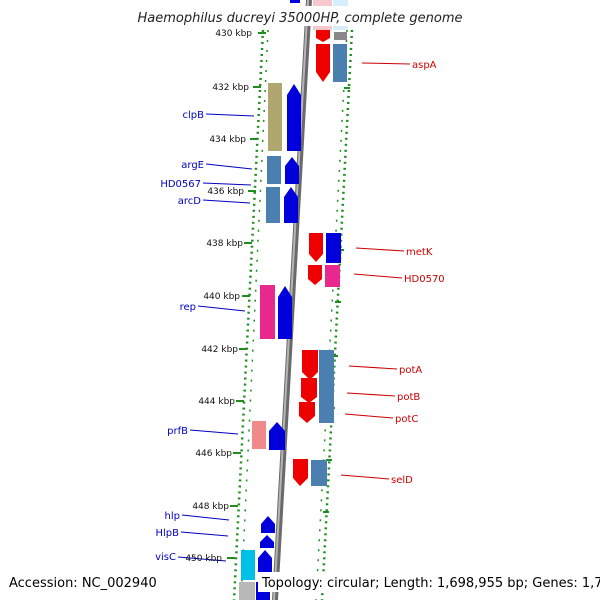  Describe the element at coordinates (332, 276) in the screenshot. I see `HD0570-cds-block` at that location.